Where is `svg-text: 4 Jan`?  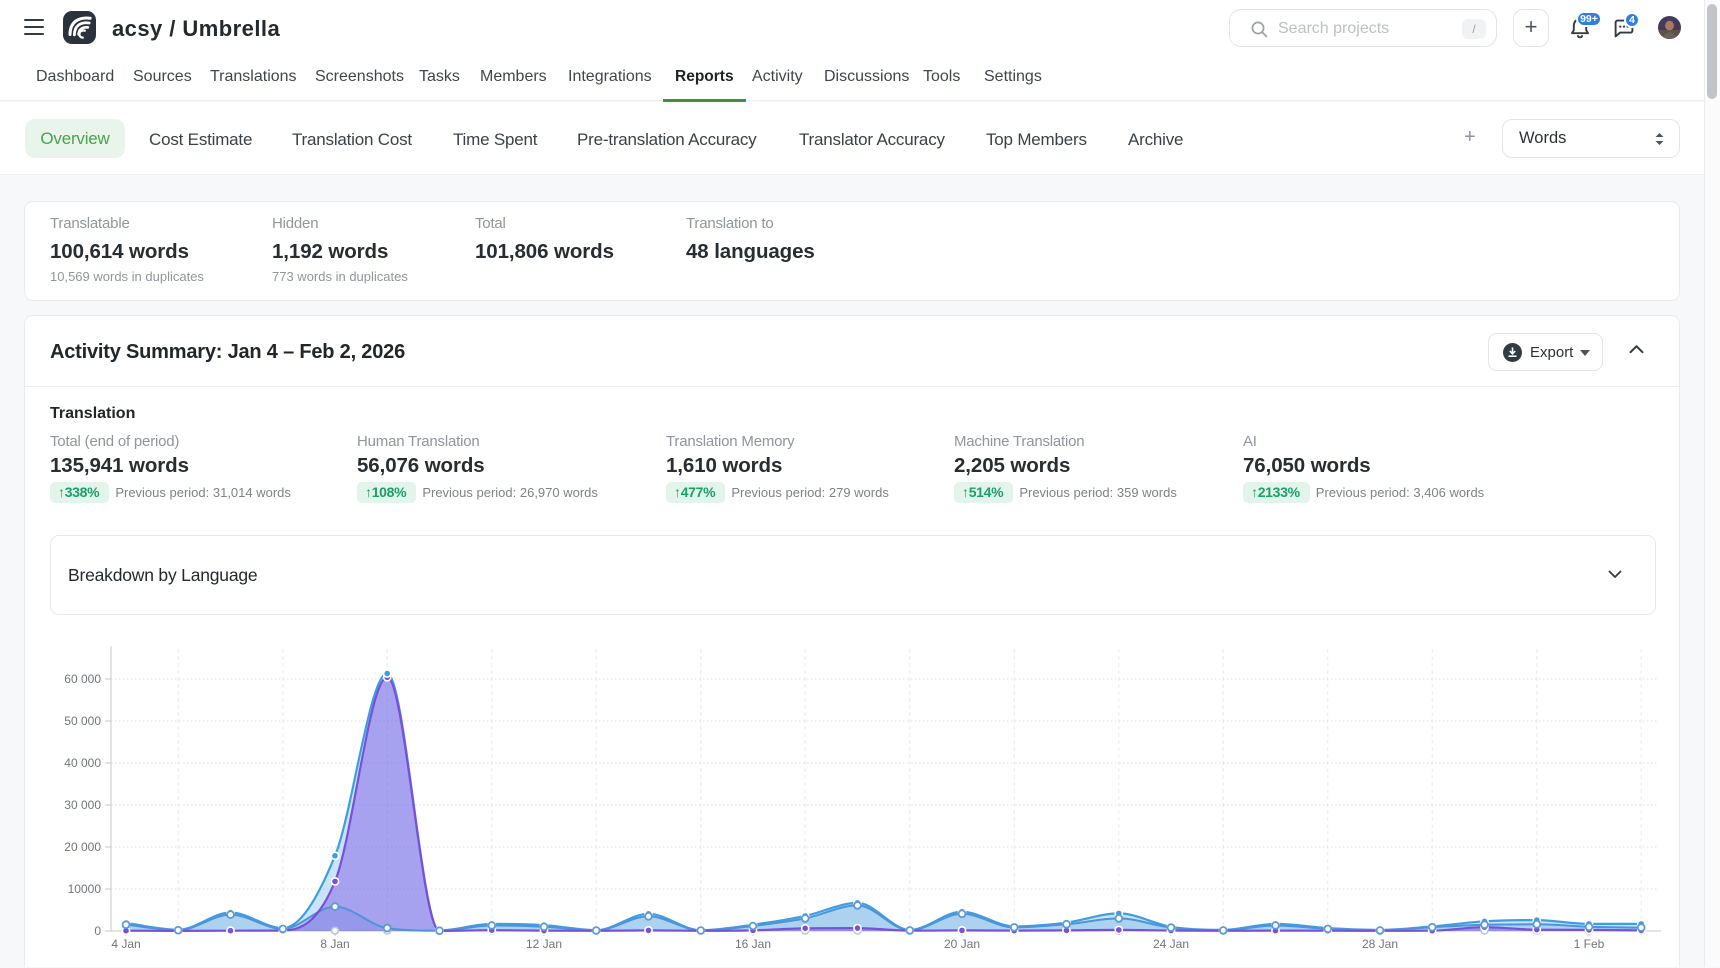
svg-text: 4 Jan is located at coordinates (125, 944).